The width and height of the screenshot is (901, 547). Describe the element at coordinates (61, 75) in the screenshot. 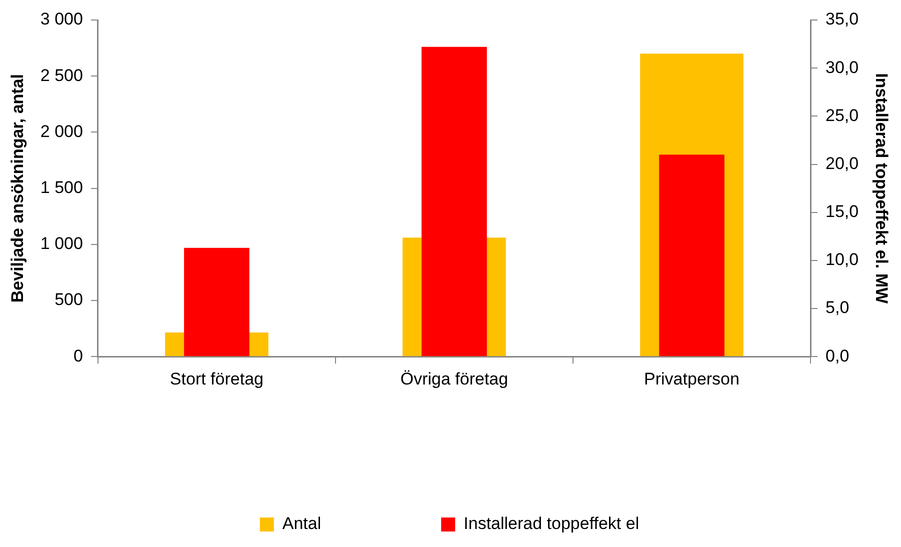

I see `y-tick-label: 2 500` at that location.